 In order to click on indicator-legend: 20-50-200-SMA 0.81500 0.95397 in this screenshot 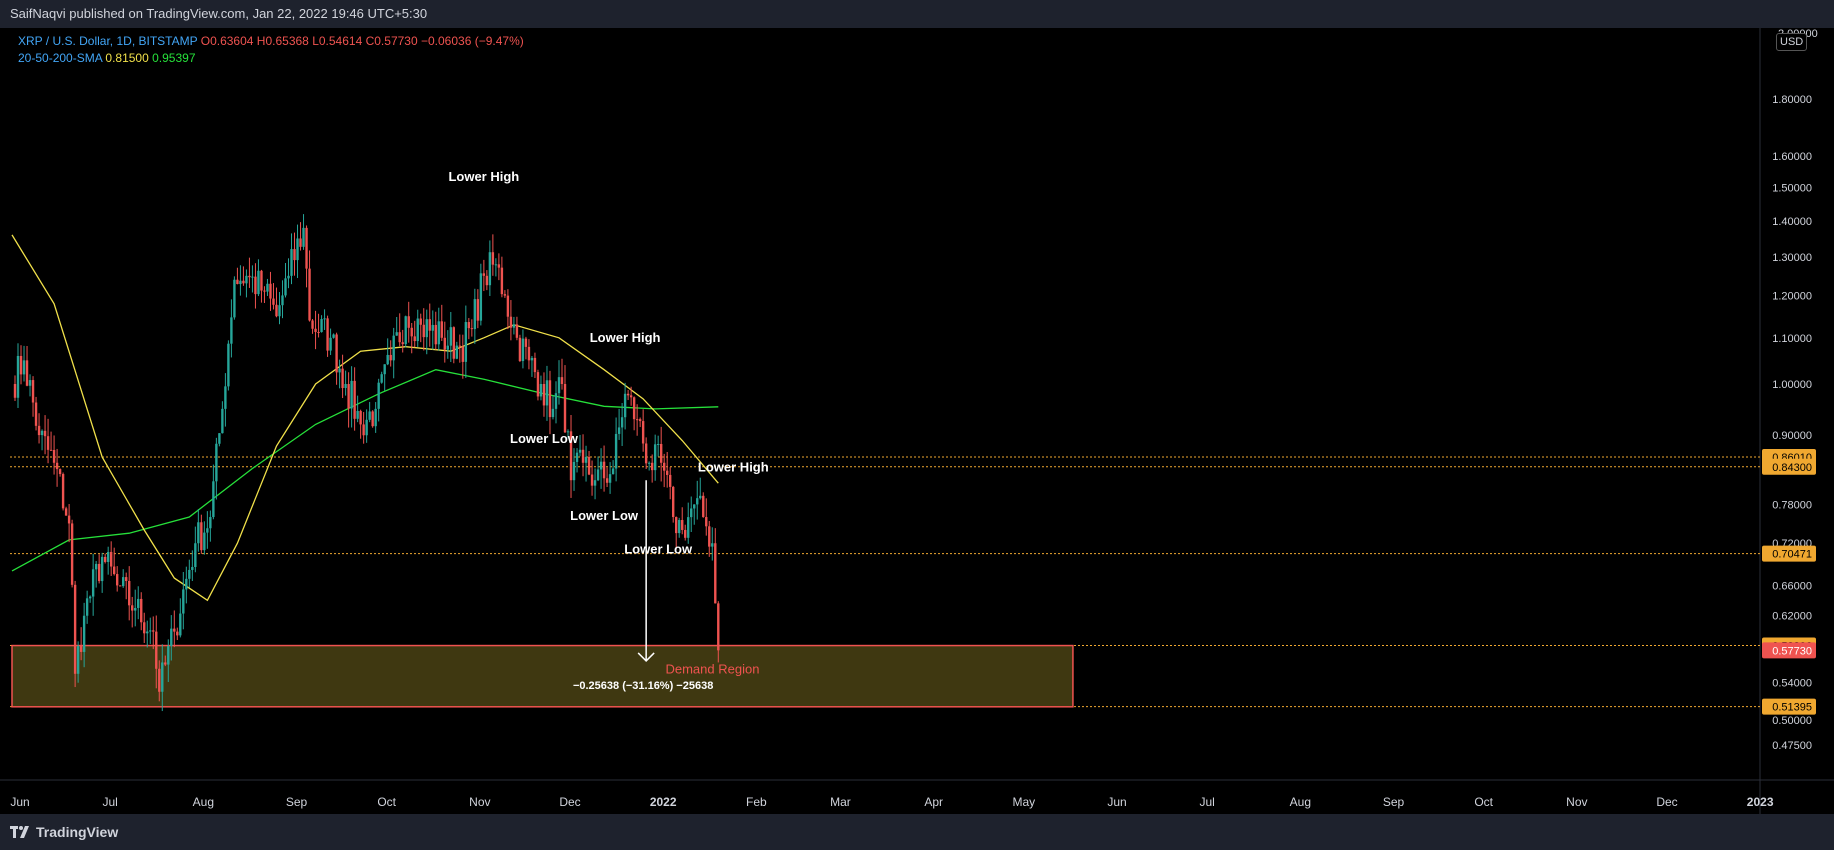, I will do `click(107, 58)`.